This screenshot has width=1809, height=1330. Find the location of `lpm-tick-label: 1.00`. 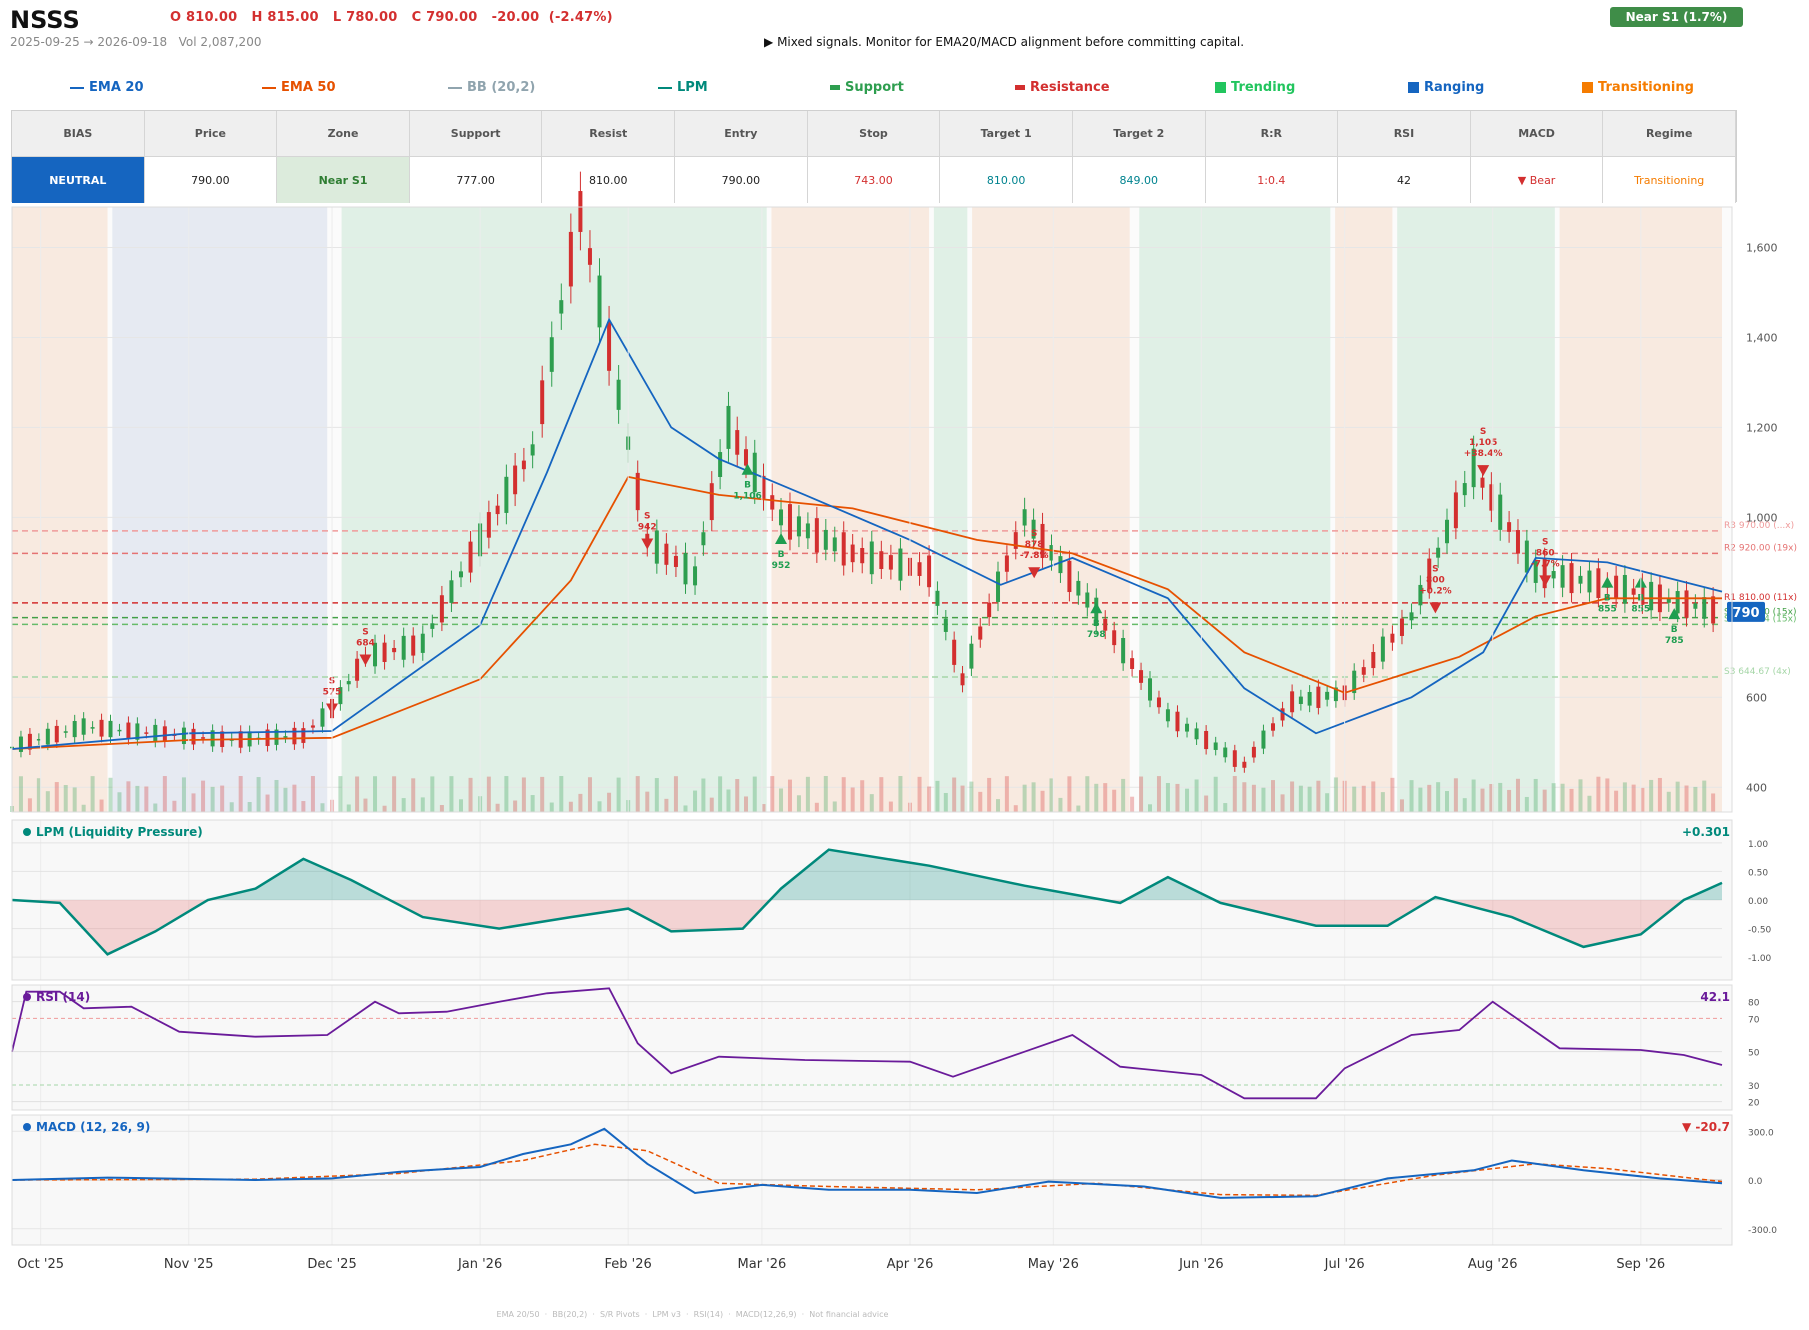

lpm-tick-label: 1.00 is located at coordinates (1758, 845).